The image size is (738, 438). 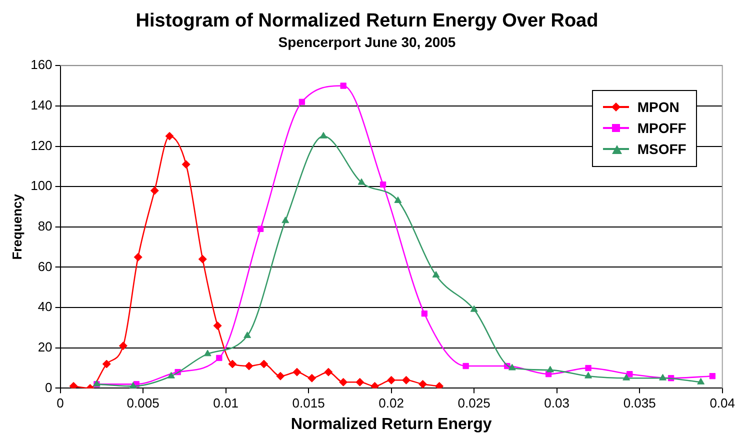 What do you see at coordinates (391, 403) in the screenshot?
I see `x-tick-label: 0.02` at bounding box center [391, 403].